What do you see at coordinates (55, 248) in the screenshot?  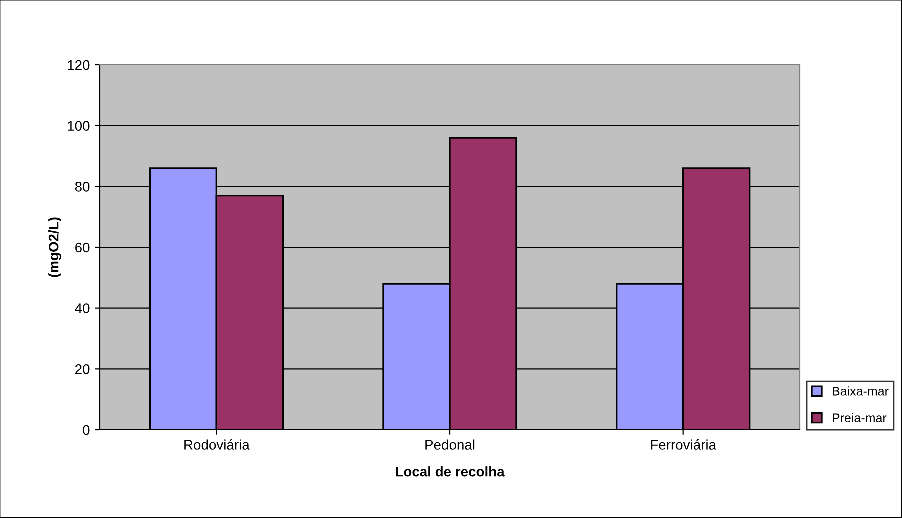 I see `y-axis-title: (mgO2/L)` at bounding box center [55, 248].